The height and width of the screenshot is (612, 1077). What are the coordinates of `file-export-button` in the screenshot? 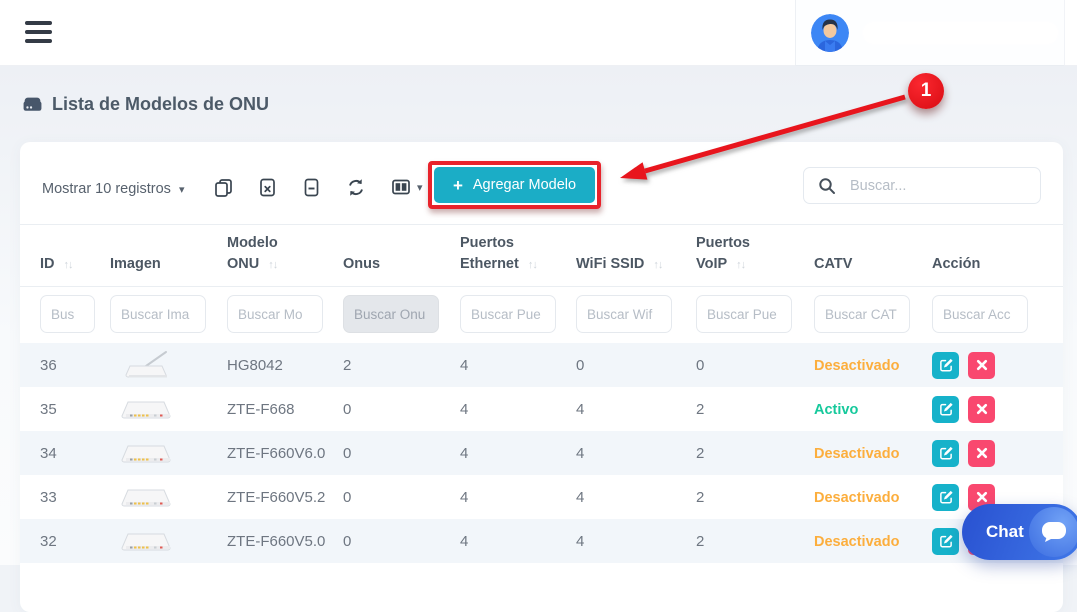 It's located at (311, 187).